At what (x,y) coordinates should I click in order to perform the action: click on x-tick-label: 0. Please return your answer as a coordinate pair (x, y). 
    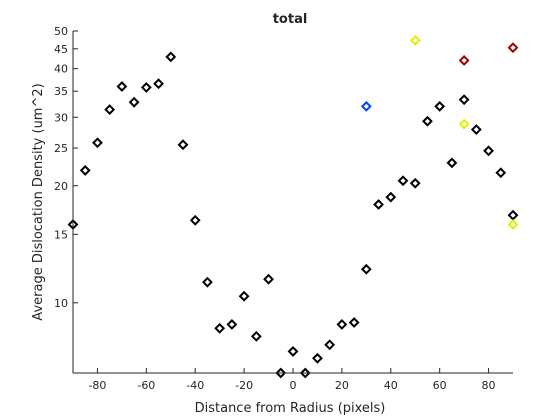
    Looking at the image, I should click on (293, 385).